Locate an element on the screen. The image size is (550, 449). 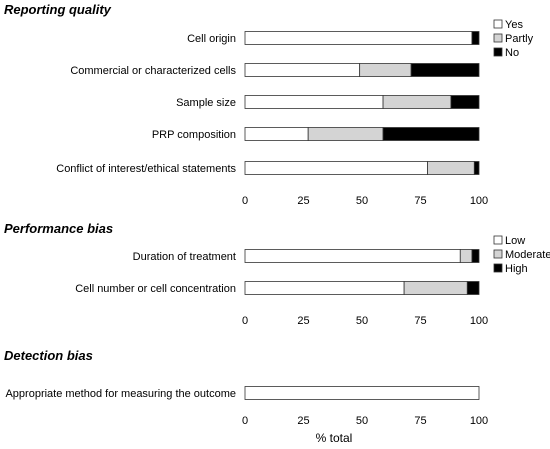
x-axis-title: % total is located at coordinates (334, 438).